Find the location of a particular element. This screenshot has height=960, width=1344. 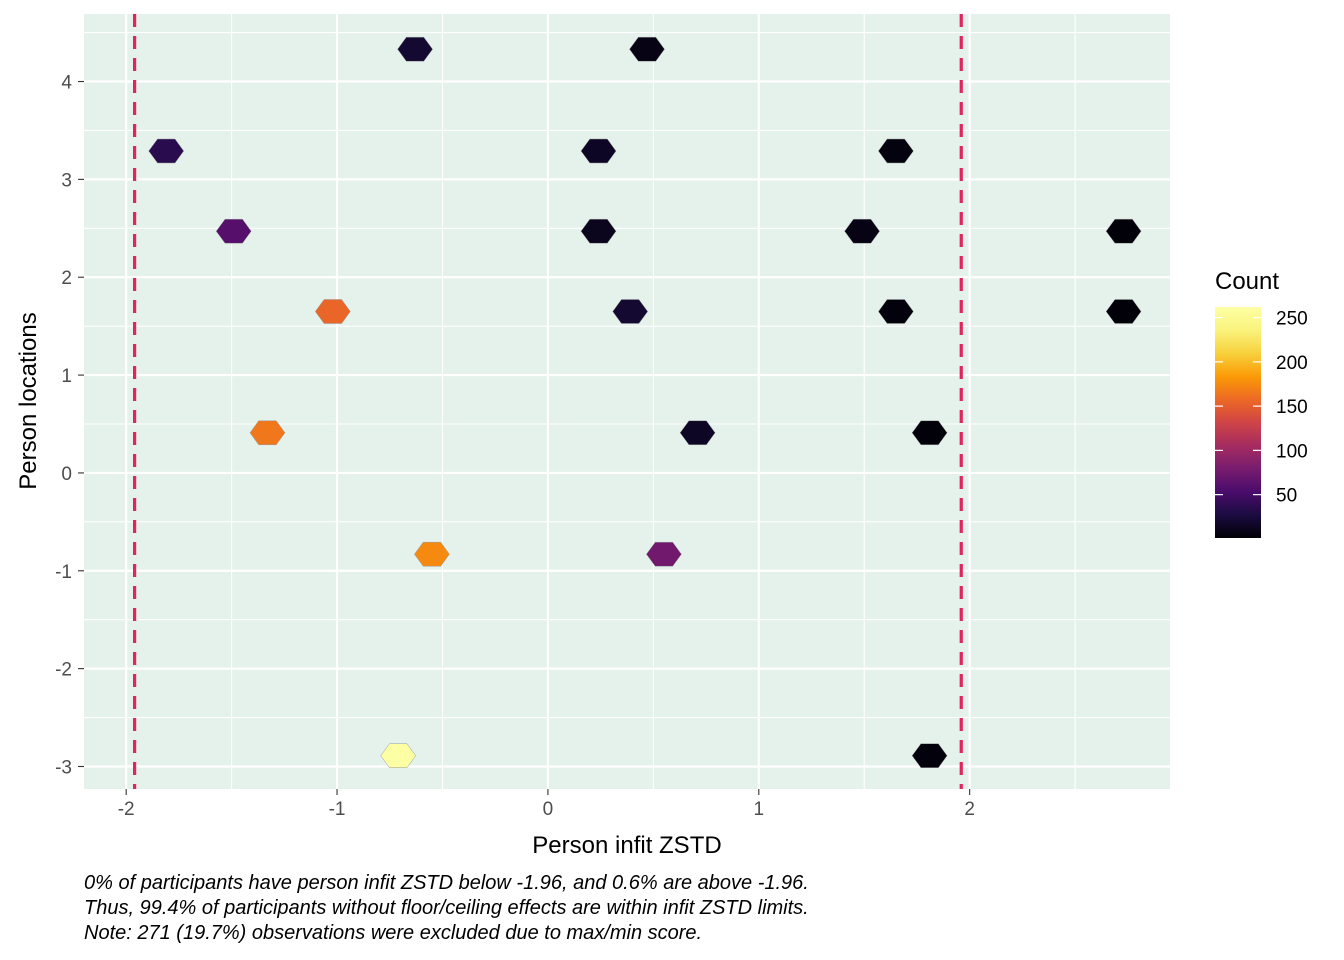

x-axis: -2 -1 0 1 2 is located at coordinates (546, 804).